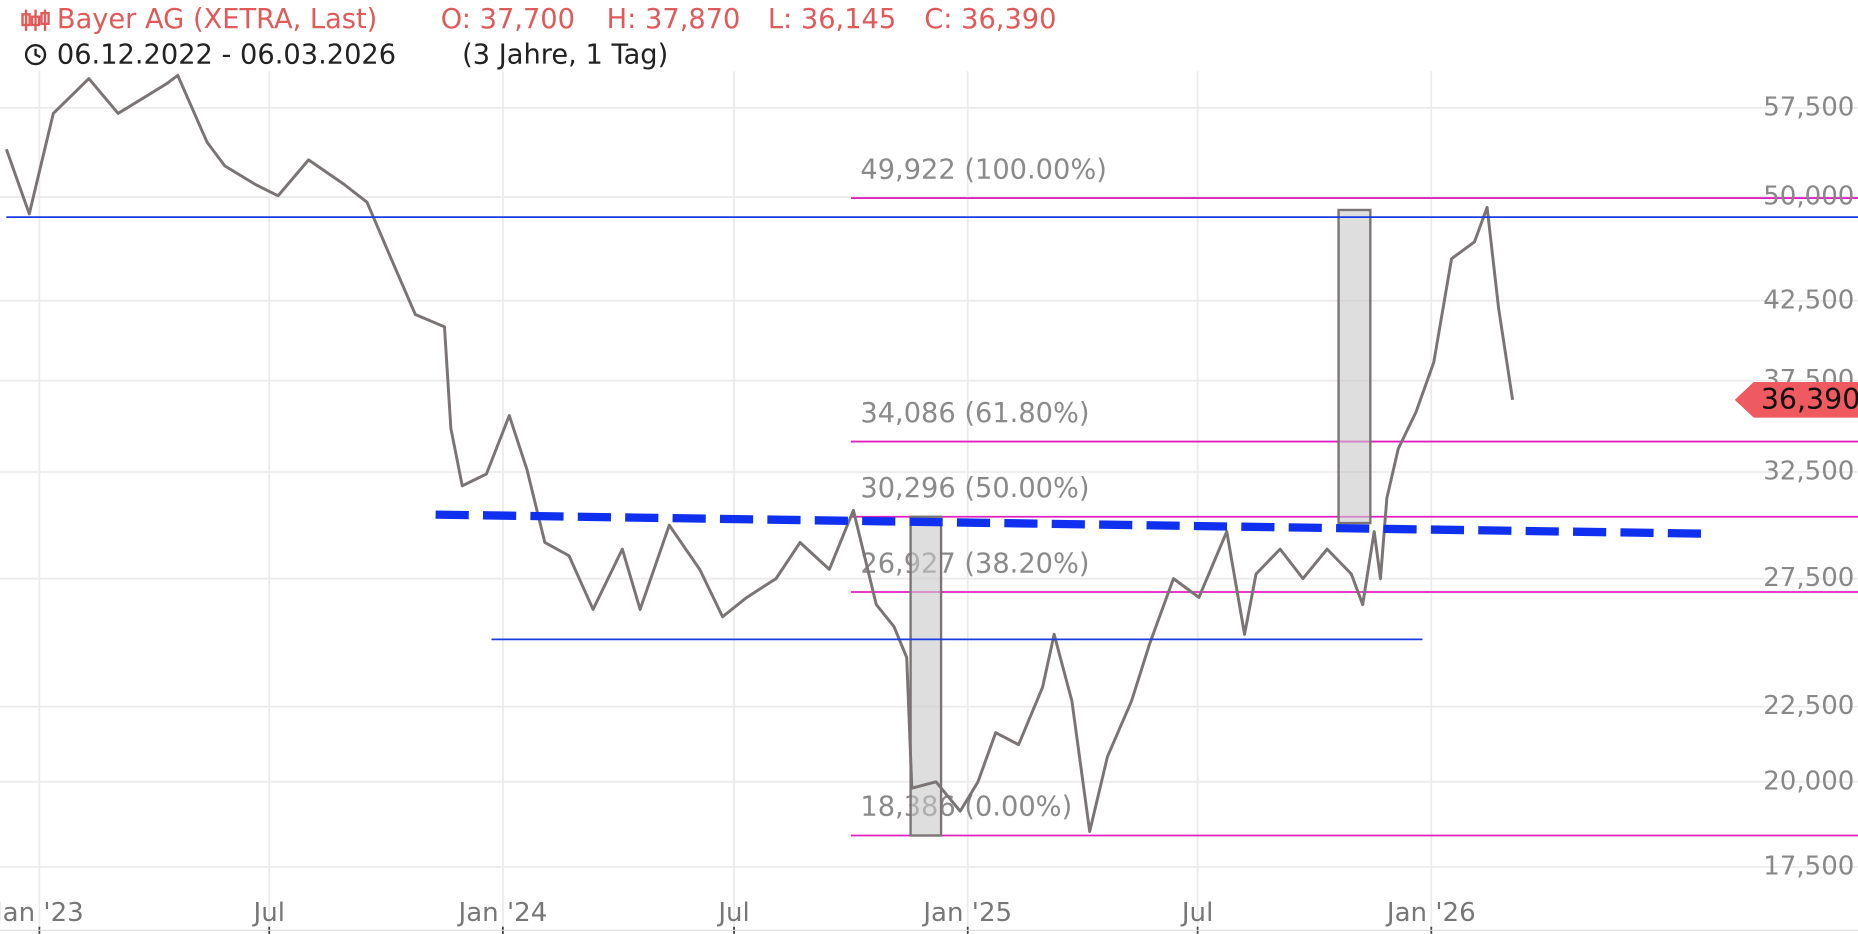  What do you see at coordinates (1808, 471) in the screenshot?
I see `y-tick-label: 32,500` at bounding box center [1808, 471].